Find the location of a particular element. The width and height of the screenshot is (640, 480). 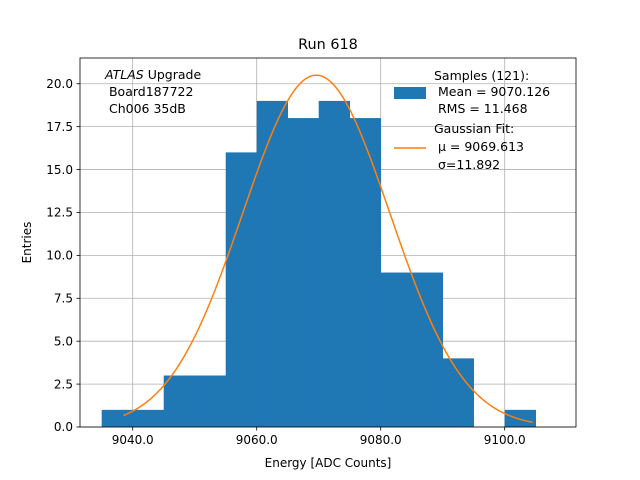

annotation-experiment: ATLAS is located at coordinates (124, 74).